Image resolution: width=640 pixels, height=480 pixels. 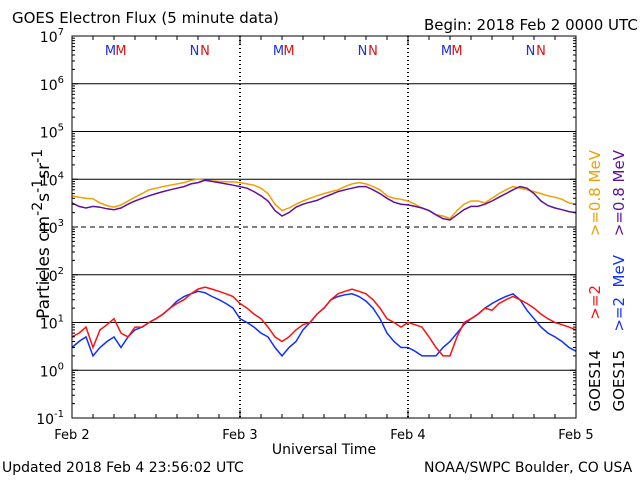 I want to click on y-tick-label: 10¹, so click(x=52, y=323).